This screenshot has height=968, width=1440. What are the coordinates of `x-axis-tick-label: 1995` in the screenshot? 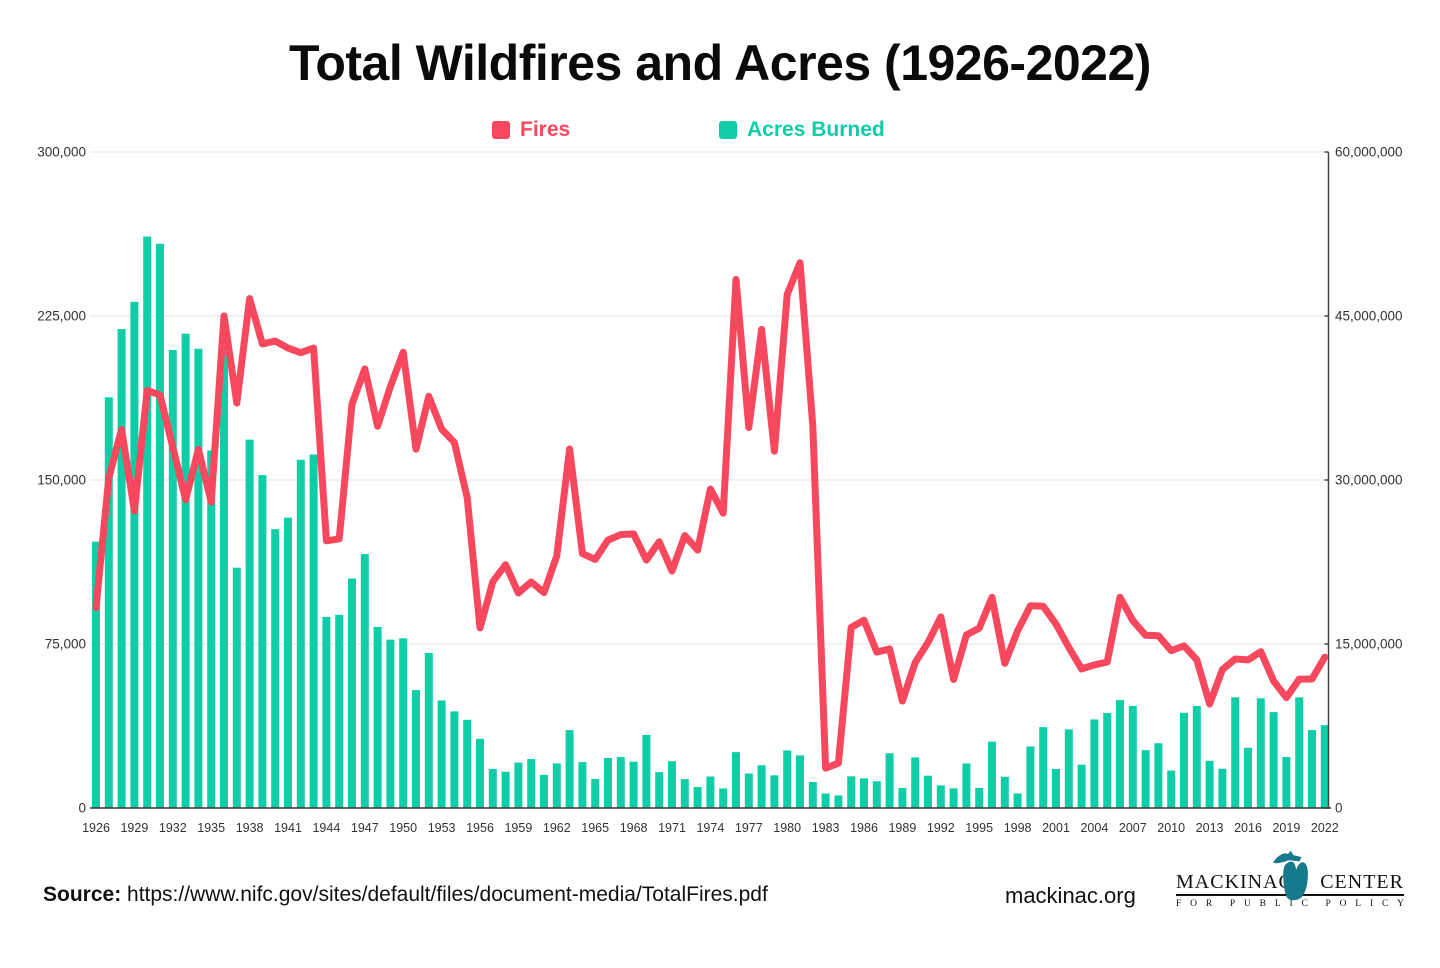 It's located at (979, 828).